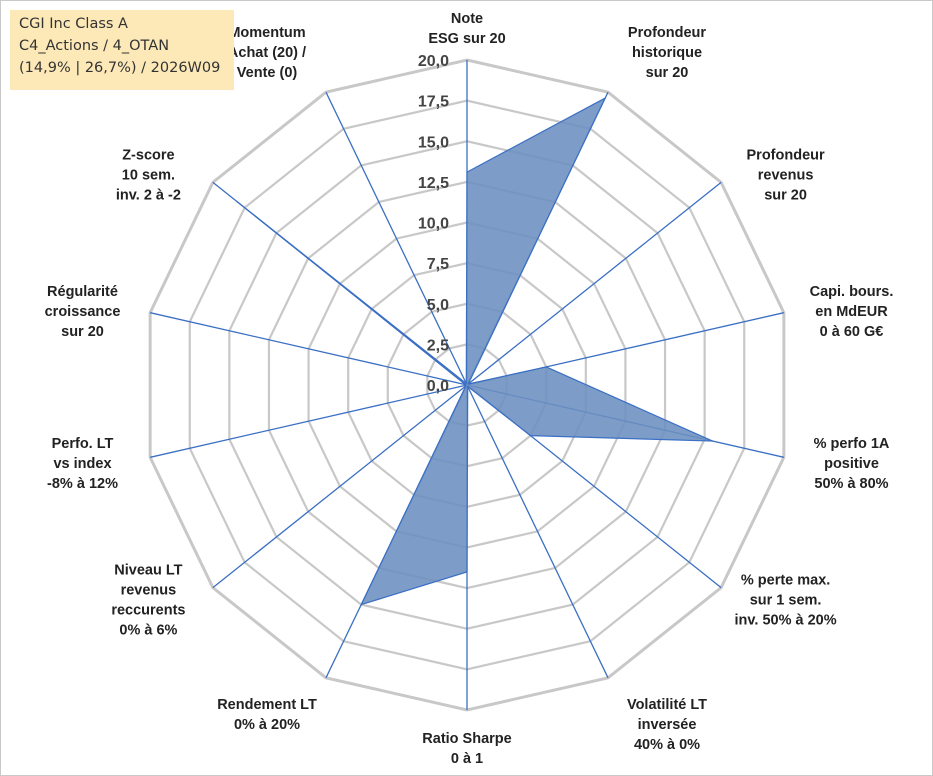 The height and width of the screenshot is (776, 933). Describe the element at coordinates (82, 292) in the screenshot. I see `axis-label-line: Régularité` at that location.